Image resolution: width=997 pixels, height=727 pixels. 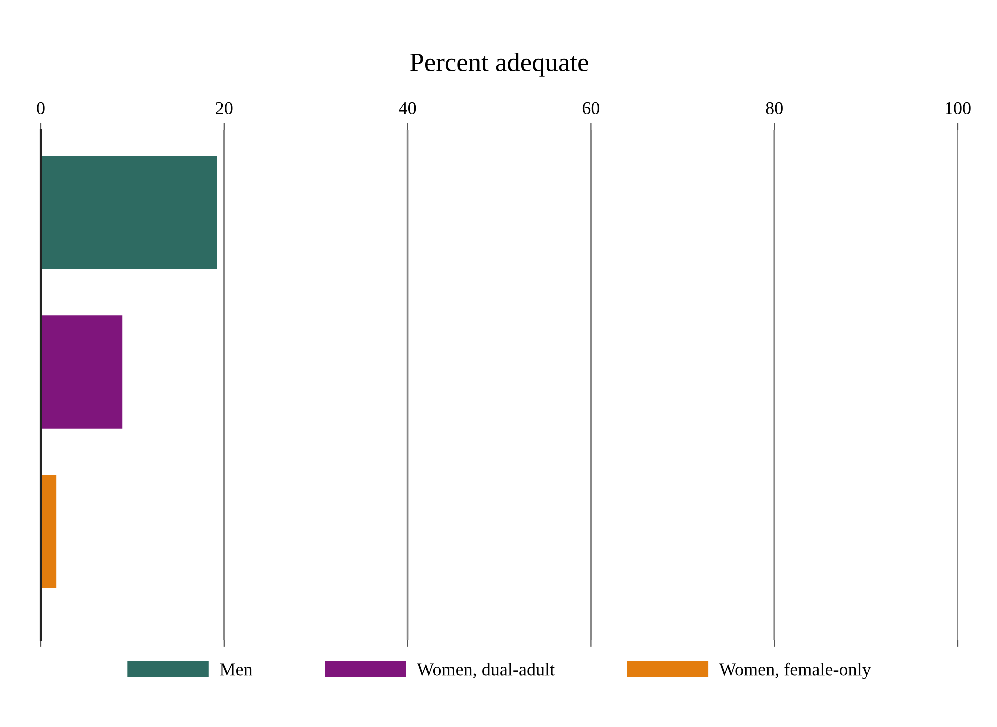 What do you see at coordinates (591, 108) in the screenshot?
I see `x-tick-label: 60` at bounding box center [591, 108].